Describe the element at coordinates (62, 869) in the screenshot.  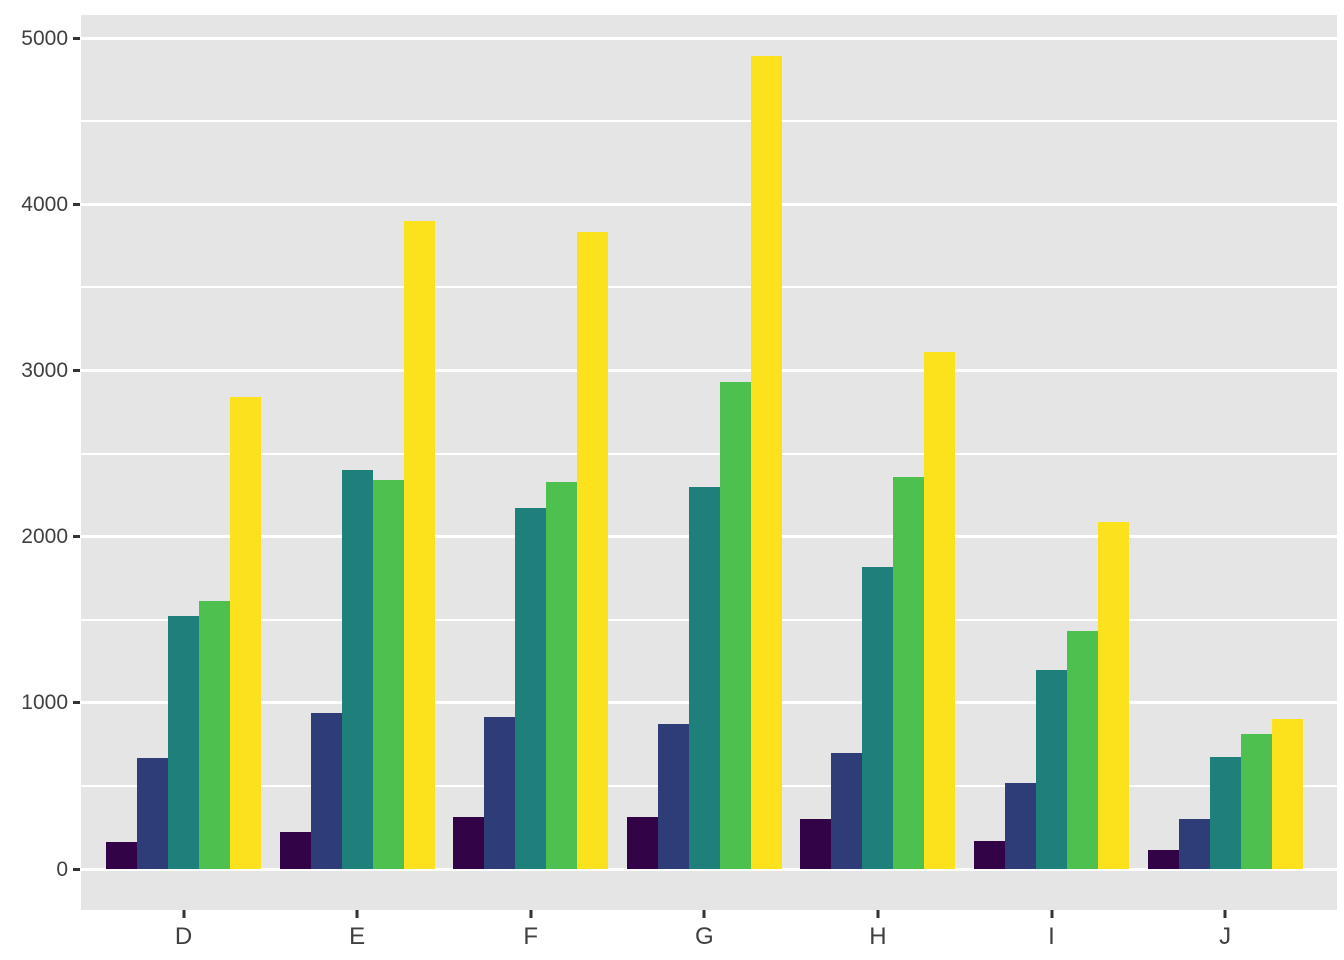
I see `y-tick-label: 0` at that location.